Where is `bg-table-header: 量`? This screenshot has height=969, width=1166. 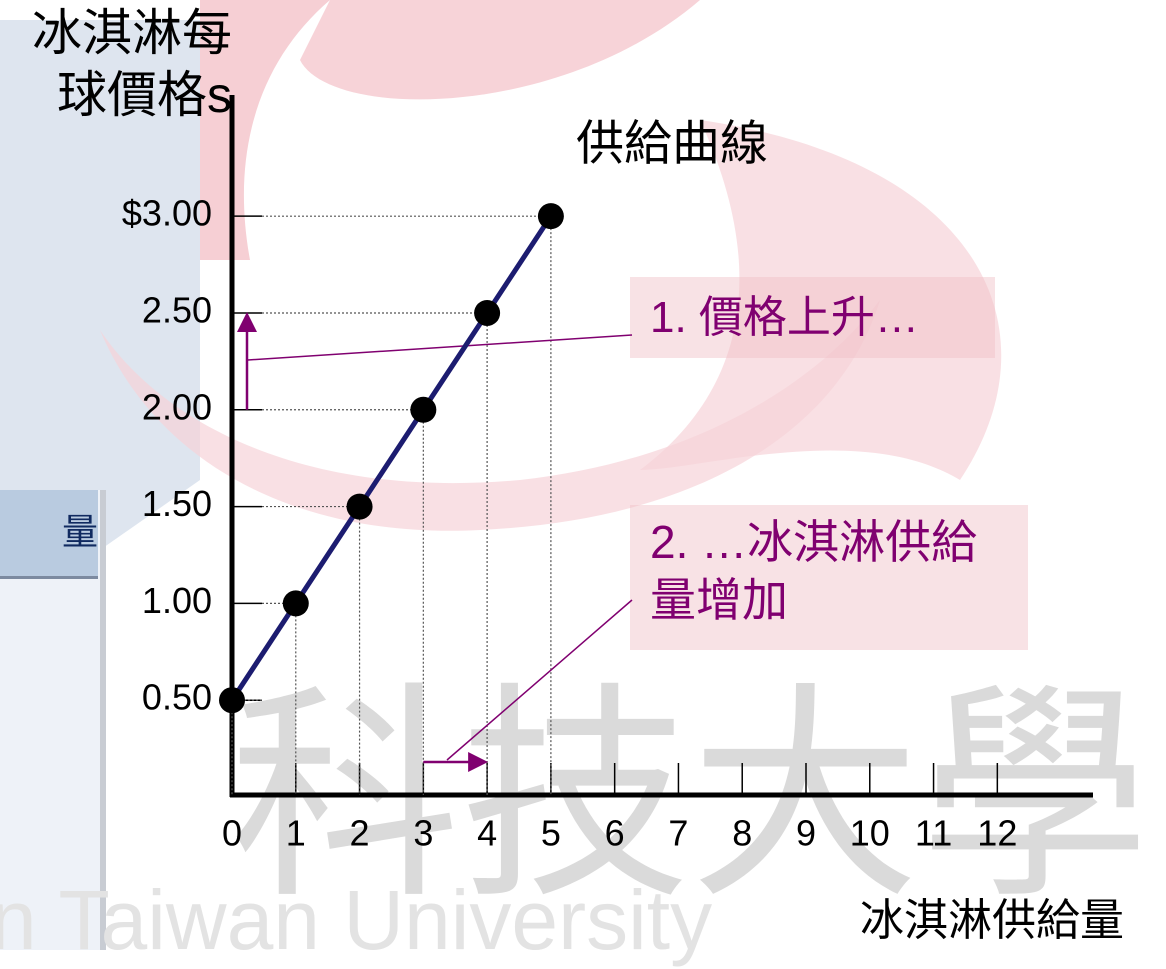 bg-table-header: 量 is located at coordinates (49, 534).